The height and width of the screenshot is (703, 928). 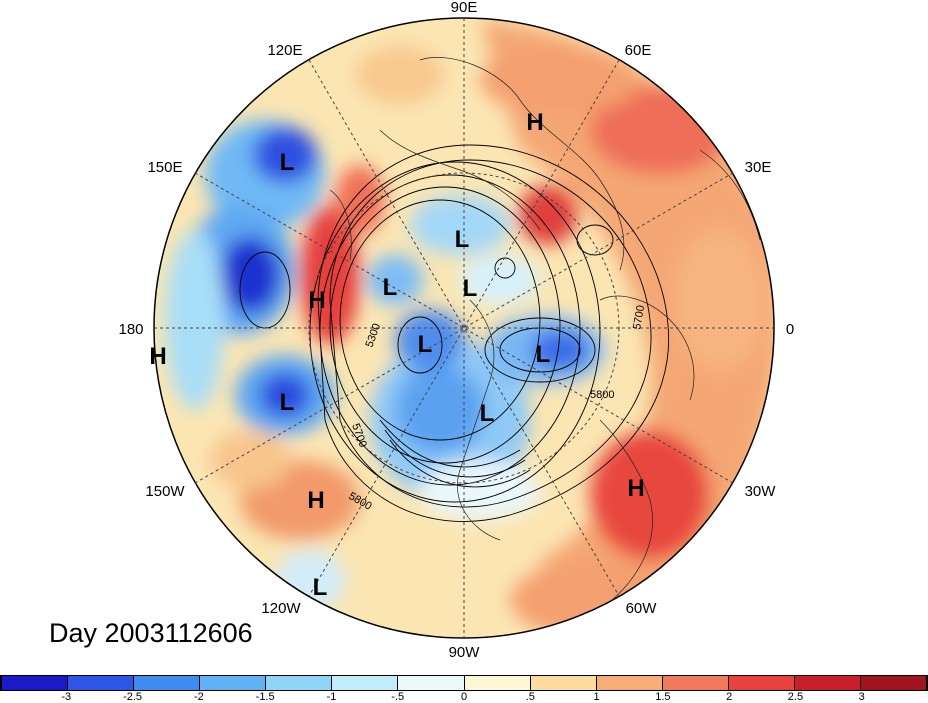 What do you see at coordinates (133, 697) in the screenshot?
I see `colorbar-tick: -2.5` at bounding box center [133, 697].